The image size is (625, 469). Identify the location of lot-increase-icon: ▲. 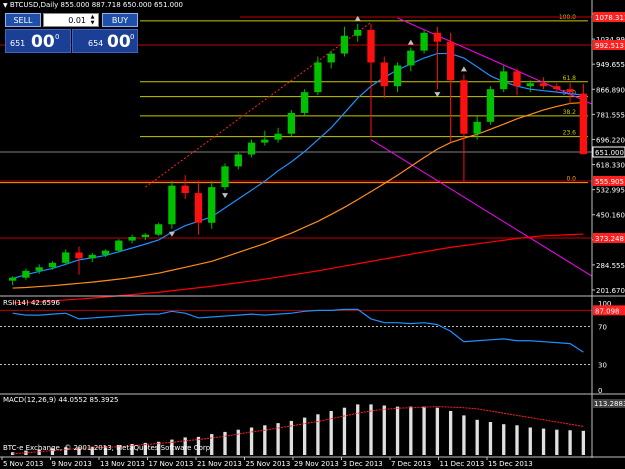
(92, 17).